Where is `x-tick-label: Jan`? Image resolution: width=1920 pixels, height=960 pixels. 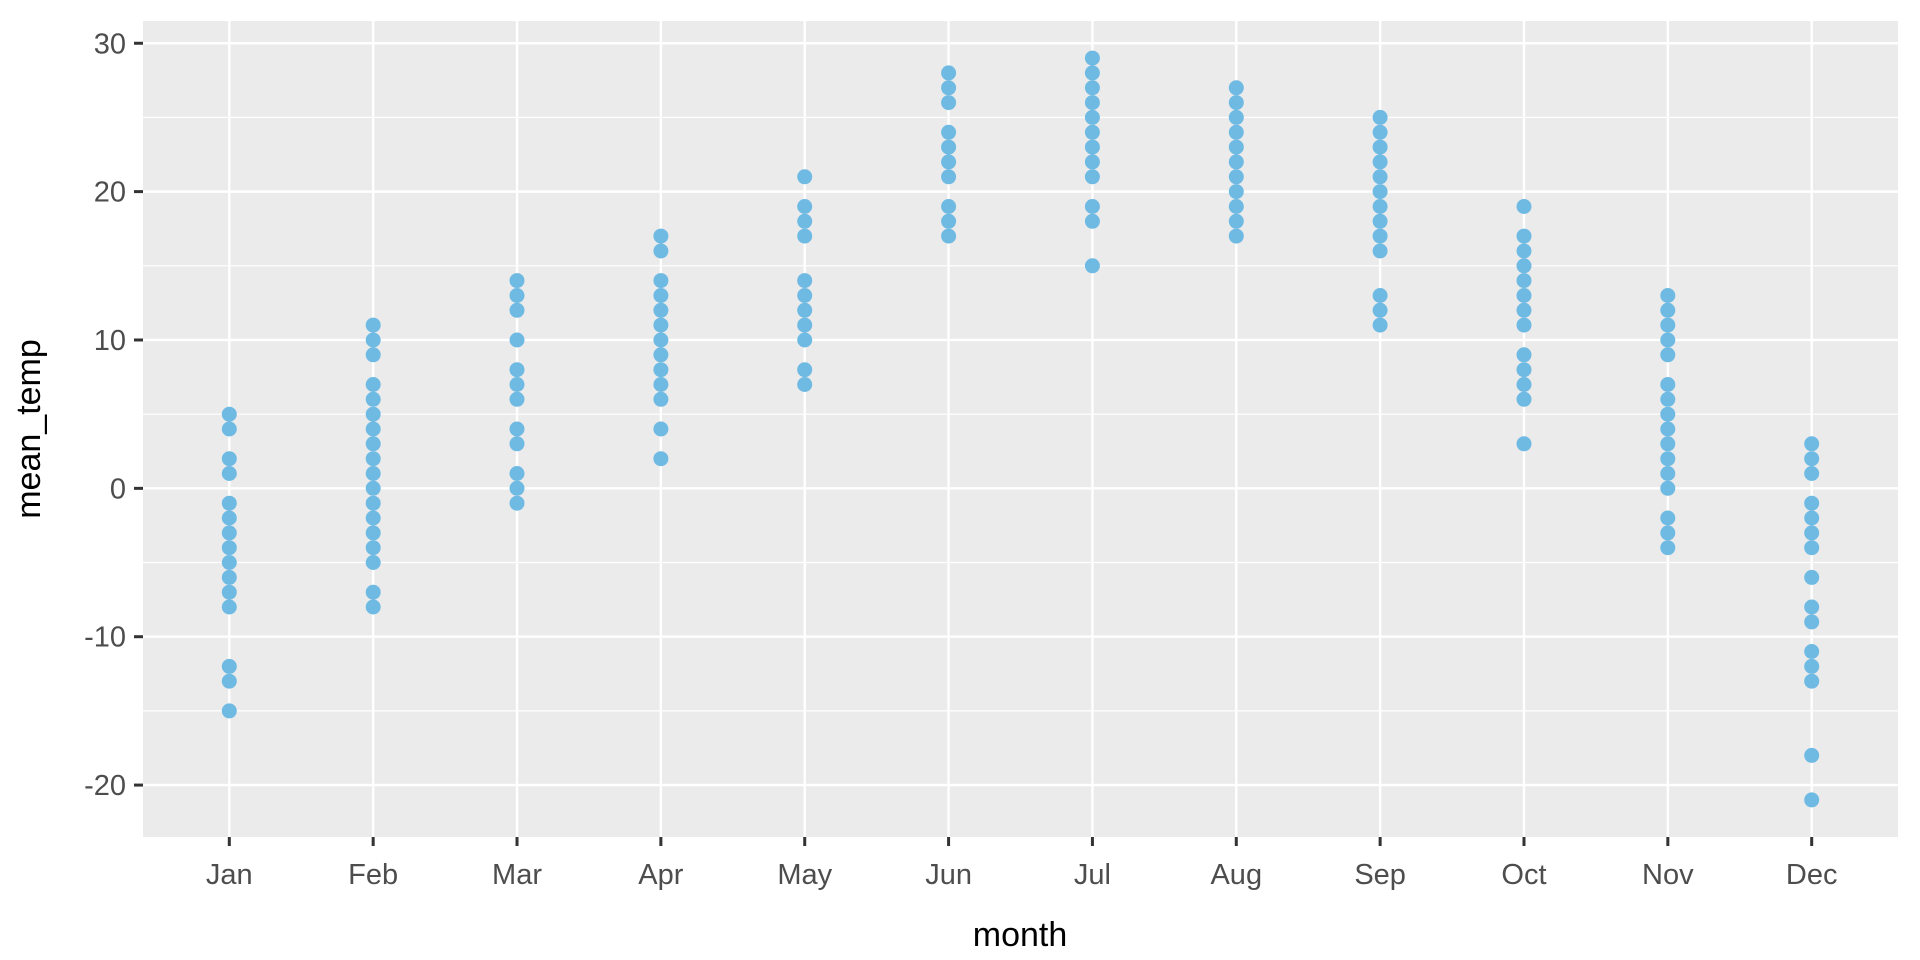
x-tick-label: Jan is located at coordinates (229, 875).